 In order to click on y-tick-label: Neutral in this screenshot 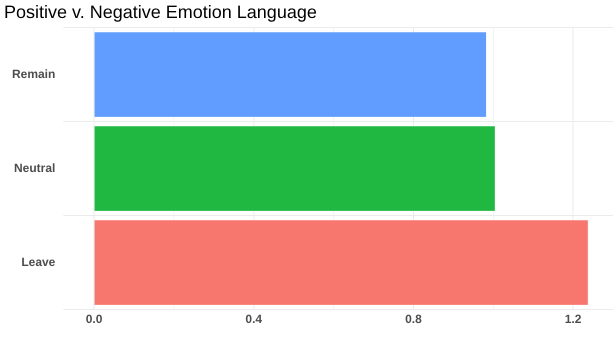, I will do `click(35, 167)`.